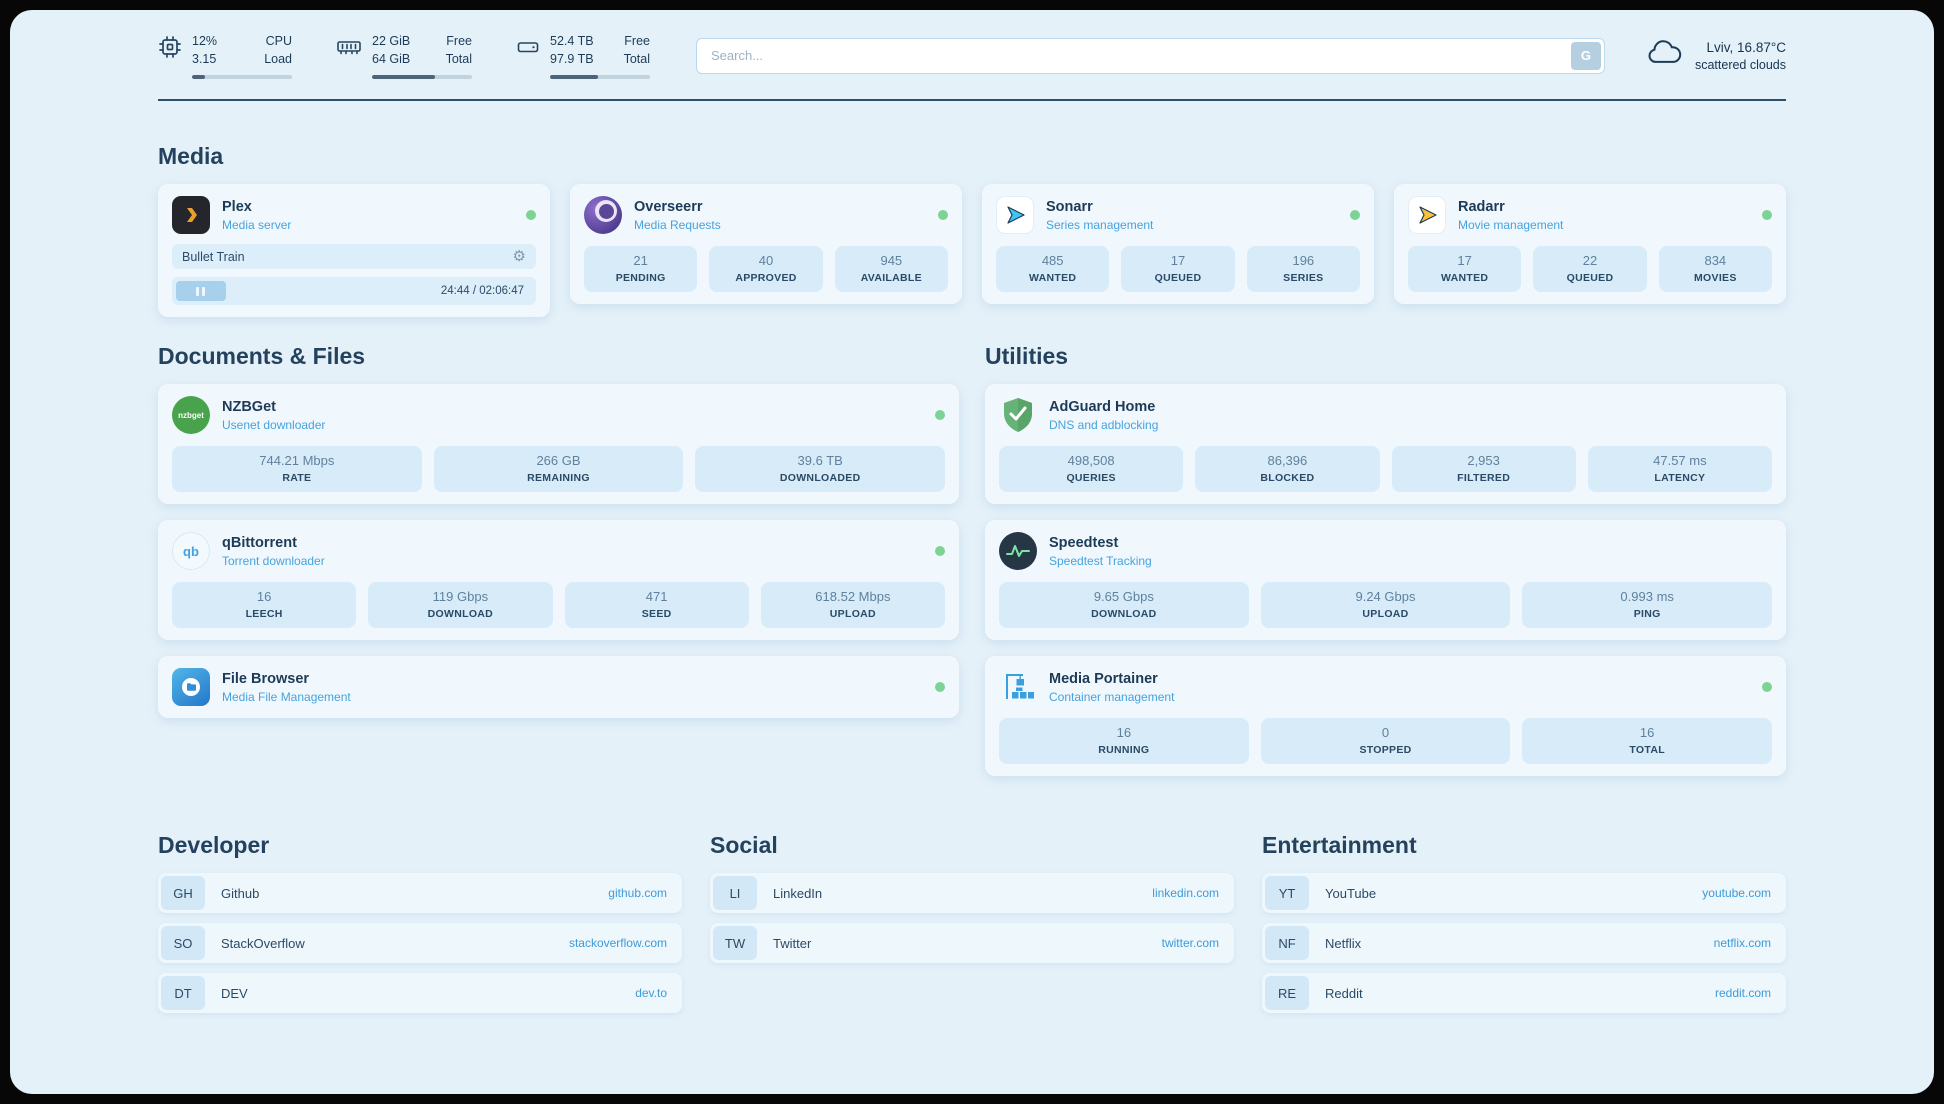 This screenshot has width=1944, height=1104. Describe the element at coordinates (1124, 733) in the screenshot. I see `stat-value: 16` at that location.